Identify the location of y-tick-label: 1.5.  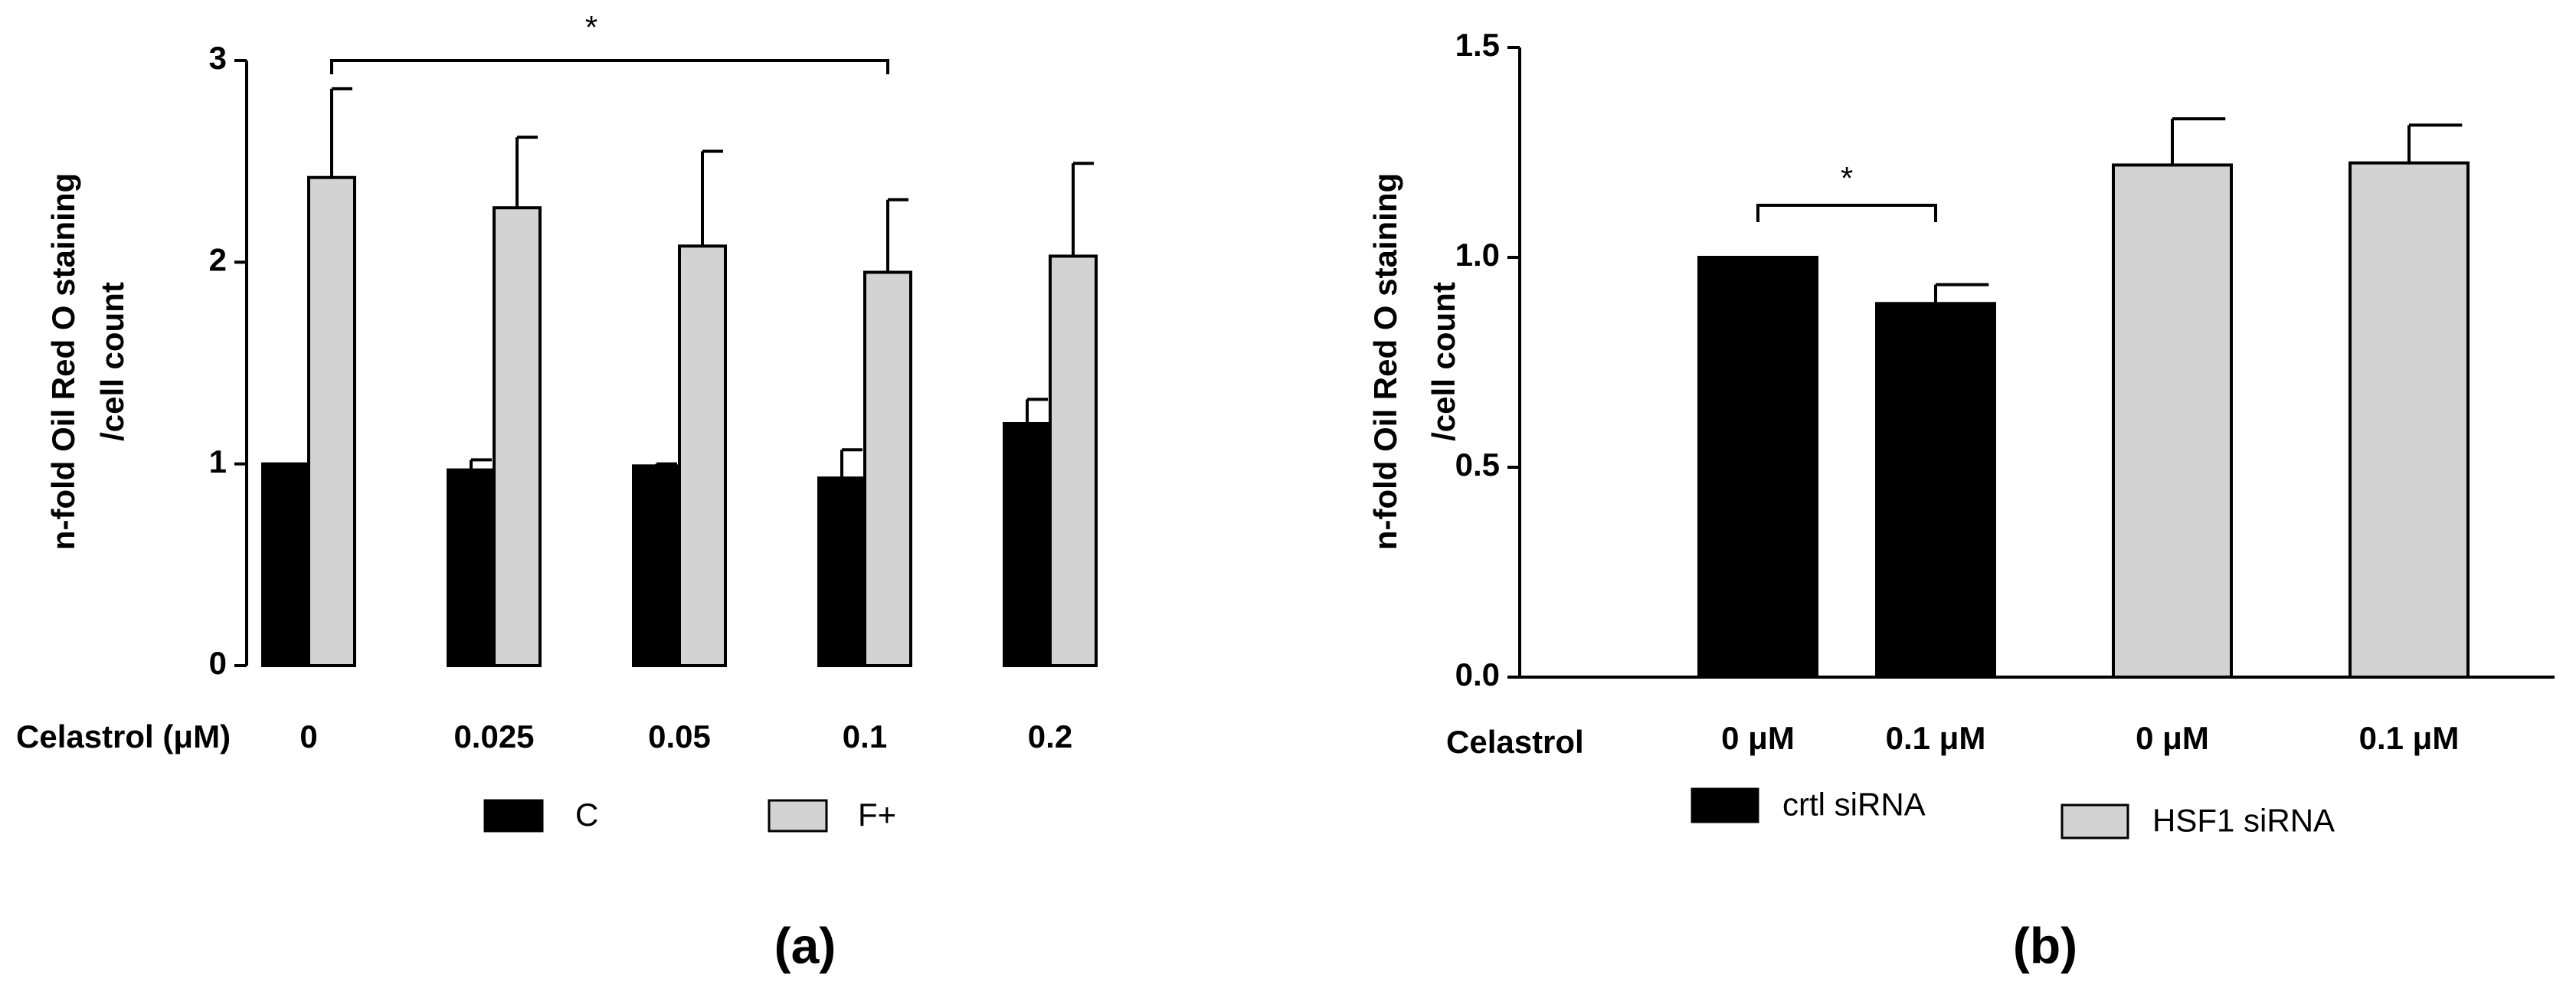
(1477, 45).